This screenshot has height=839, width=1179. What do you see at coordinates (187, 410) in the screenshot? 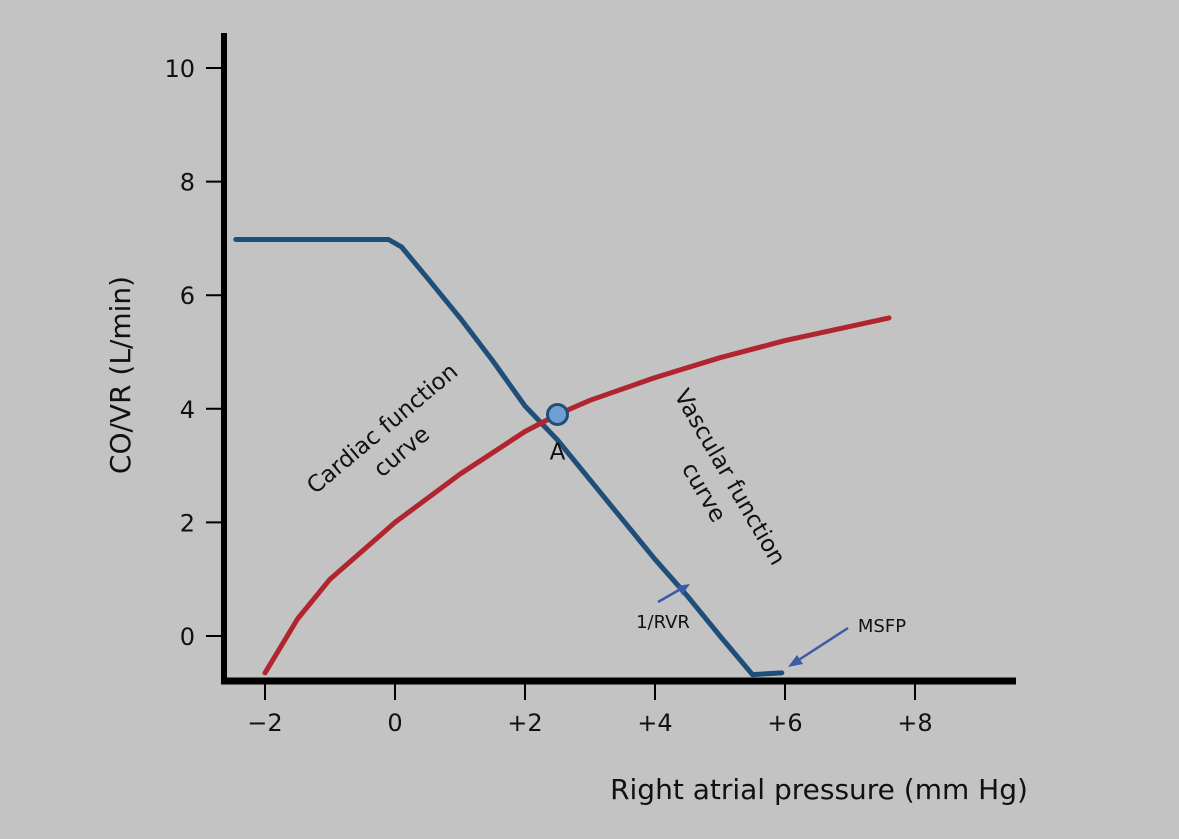
I see `y-tick-label: 4` at bounding box center [187, 410].